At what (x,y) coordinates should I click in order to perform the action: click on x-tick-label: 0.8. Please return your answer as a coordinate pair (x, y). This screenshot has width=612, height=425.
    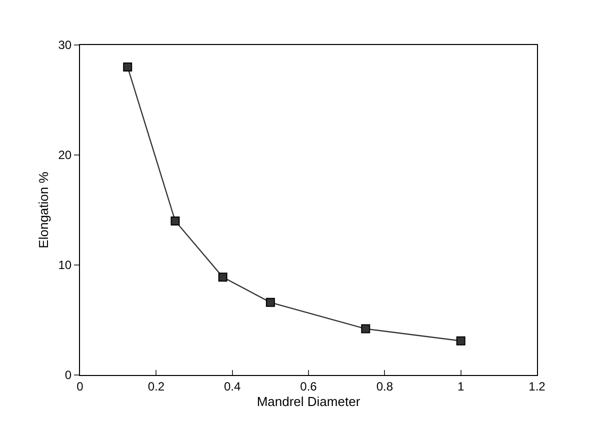
    Looking at the image, I should click on (385, 386).